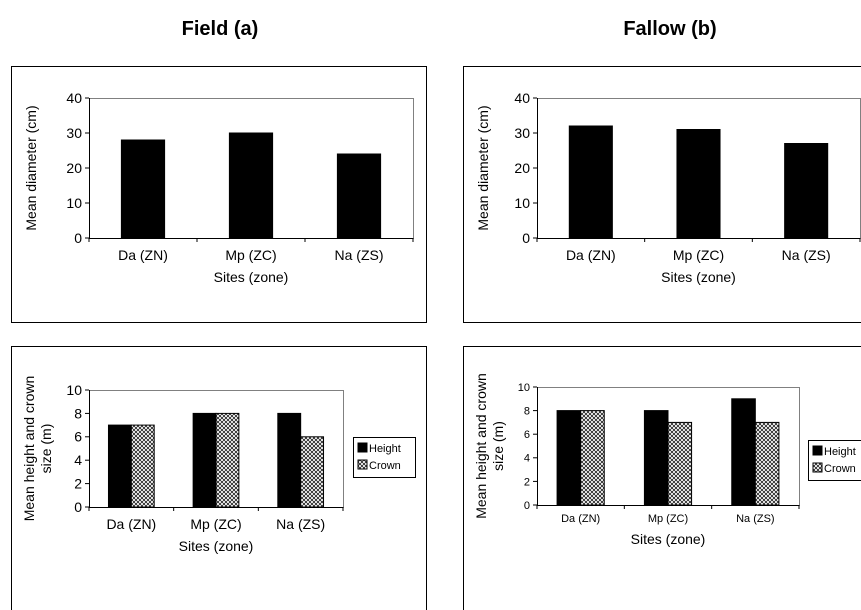 This screenshot has height=610, width=861. What do you see at coordinates (670, 29) in the screenshot?
I see `fallow-column-title: Fallow (b)` at bounding box center [670, 29].